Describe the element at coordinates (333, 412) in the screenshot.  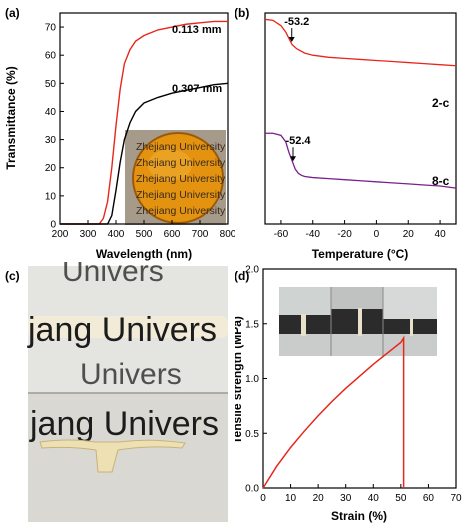
I see `panel-d-stress-strain-line` at that location.